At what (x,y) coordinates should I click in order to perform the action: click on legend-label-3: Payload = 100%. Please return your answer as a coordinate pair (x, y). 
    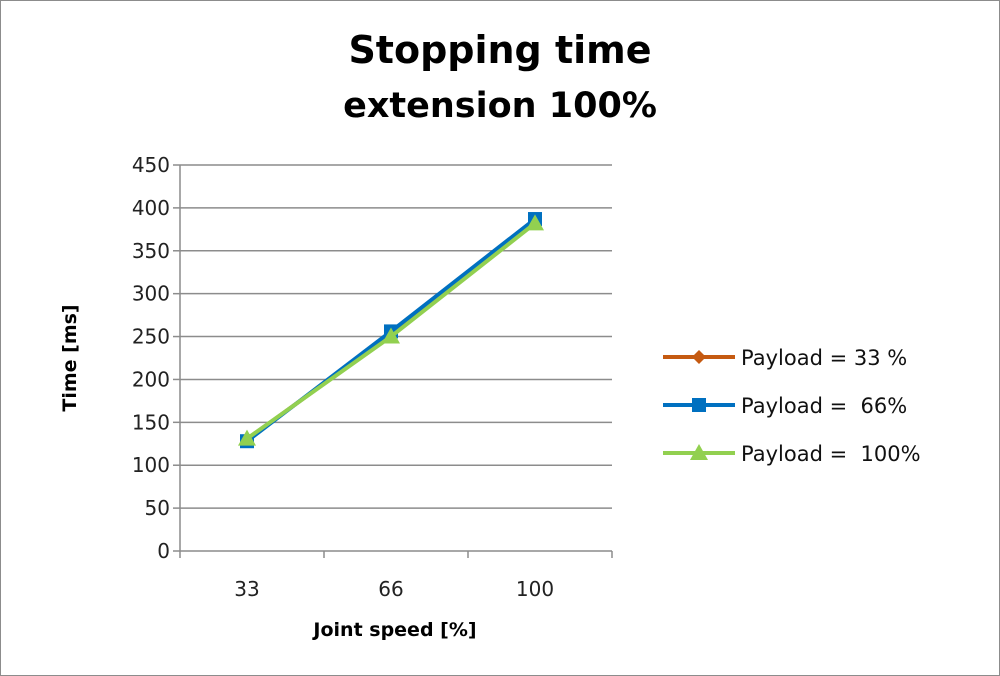
    Looking at the image, I should click on (831, 454).